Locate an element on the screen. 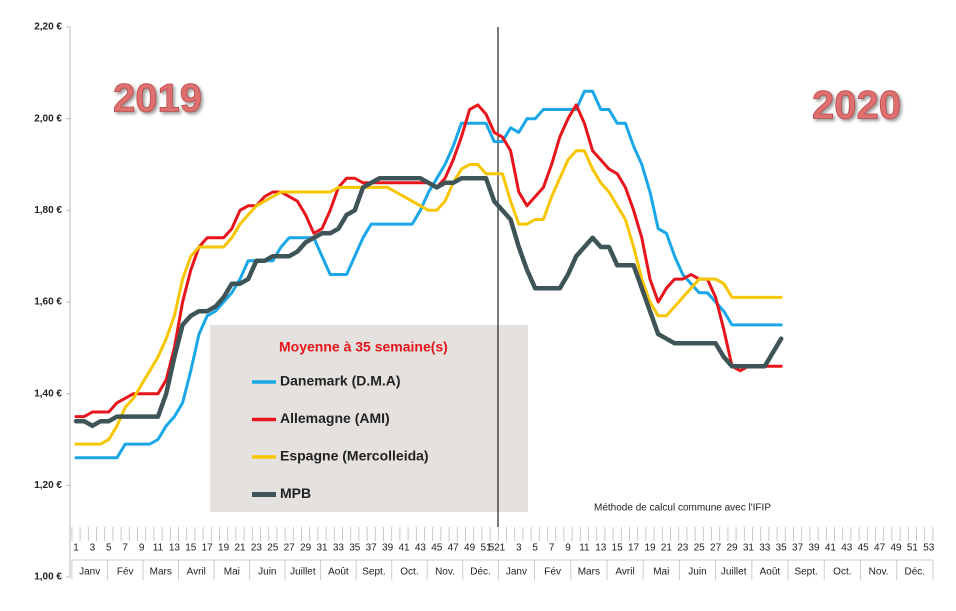  legend-label: Danemark (D.M.A) is located at coordinates (340, 381).